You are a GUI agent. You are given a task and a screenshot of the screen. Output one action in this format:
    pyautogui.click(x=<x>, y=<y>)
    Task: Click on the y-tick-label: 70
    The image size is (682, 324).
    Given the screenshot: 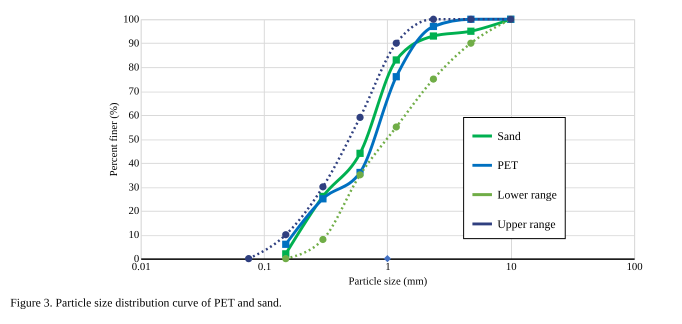 What is the action you would take?
    pyautogui.click(x=134, y=92)
    